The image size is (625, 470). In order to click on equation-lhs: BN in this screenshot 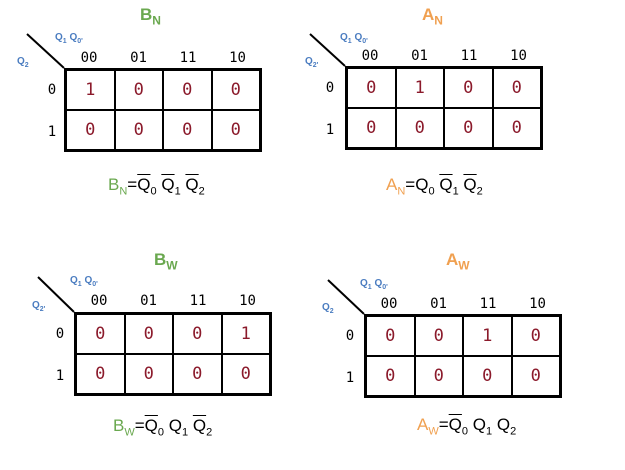, I will do `click(118, 186)`.